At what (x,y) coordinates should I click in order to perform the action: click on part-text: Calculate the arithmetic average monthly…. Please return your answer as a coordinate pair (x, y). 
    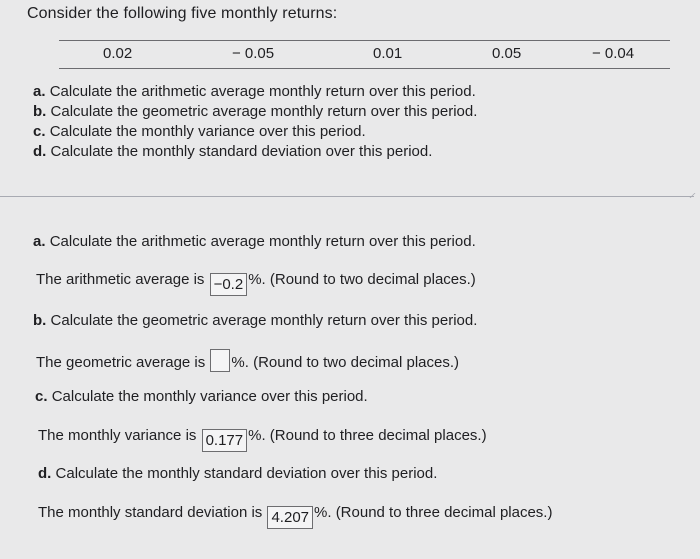
    Looking at the image, I should click on (262, 241).